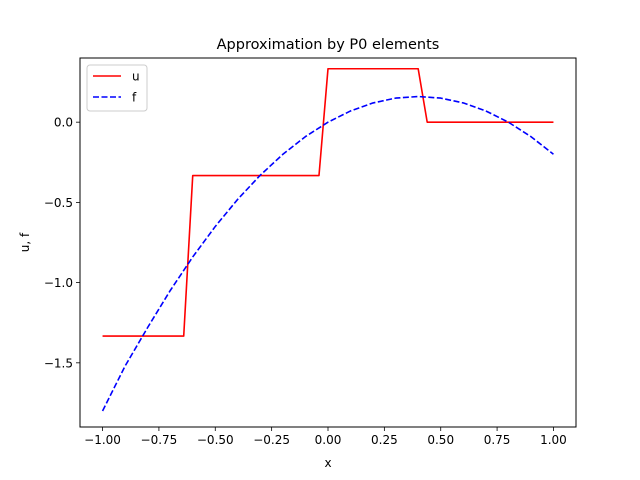 This screenshot has height=480, width=640. What do you see at coordinates (25, 242) in the screenshot?
I see `y-axis-title: u, f` at bounding box center [25, 242].